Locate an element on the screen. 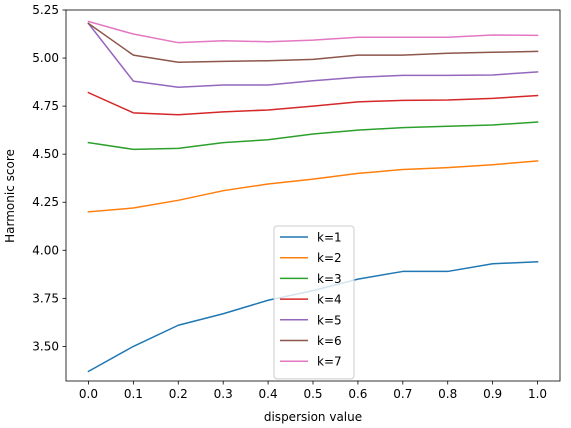 The width and height of the screenshot is (571, 428). x-tick-label: 0.8 is located at coordinates (447, 394).